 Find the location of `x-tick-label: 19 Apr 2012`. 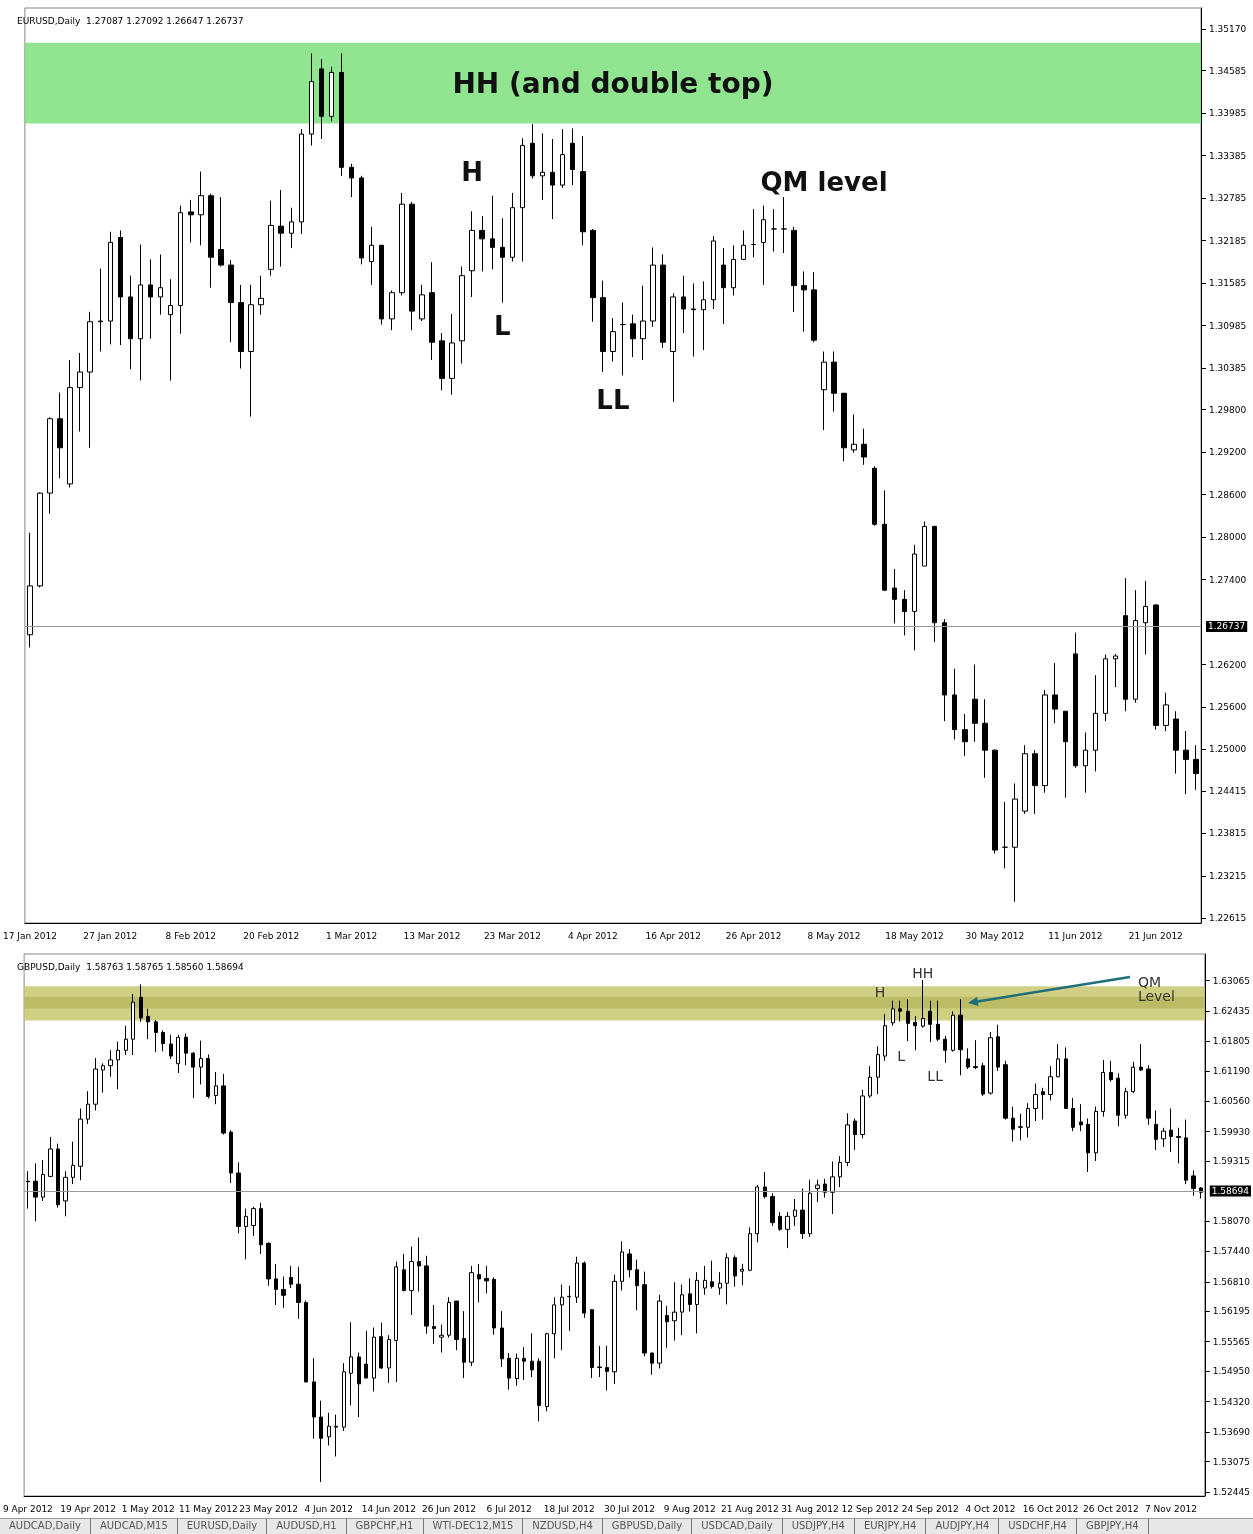

x-tick-label: 19 Apr 2012 is located at coordinates (88, 1508).